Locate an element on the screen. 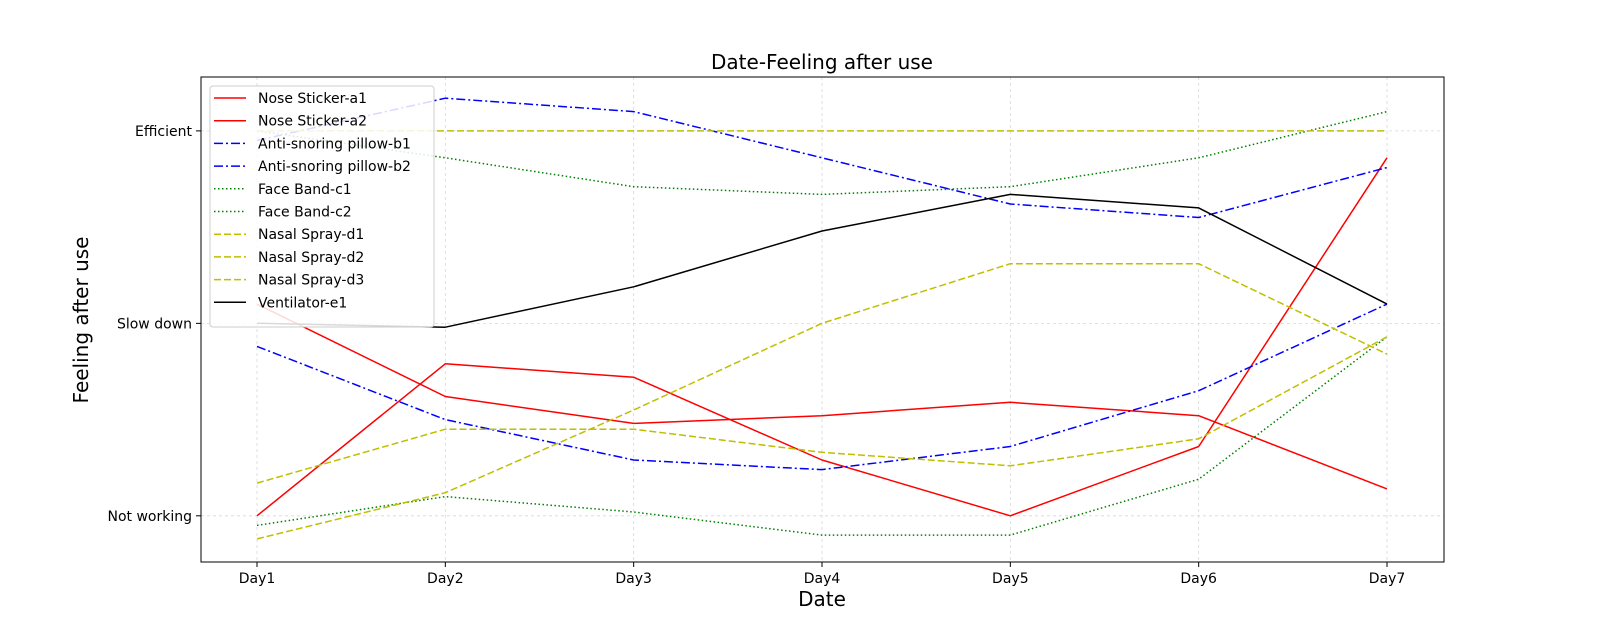 This screenshot has width=1600, height=640. legend-label: Nasal Spray-d2 is located at coordinates (311, 258).